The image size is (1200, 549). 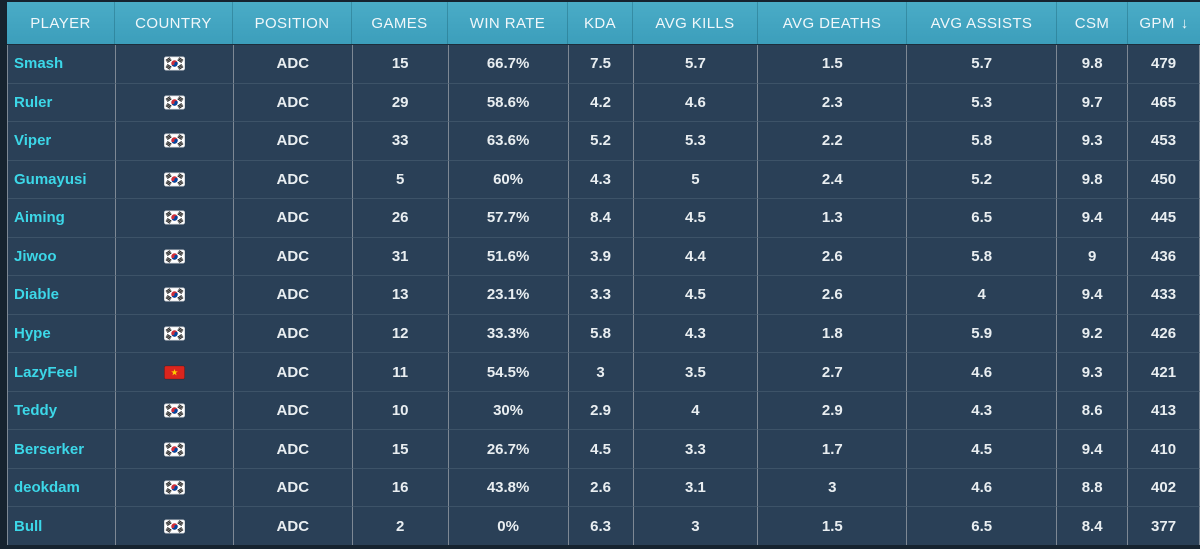 I want to click on cell-avg-assists: 4.5, so click(x=982, y=448).